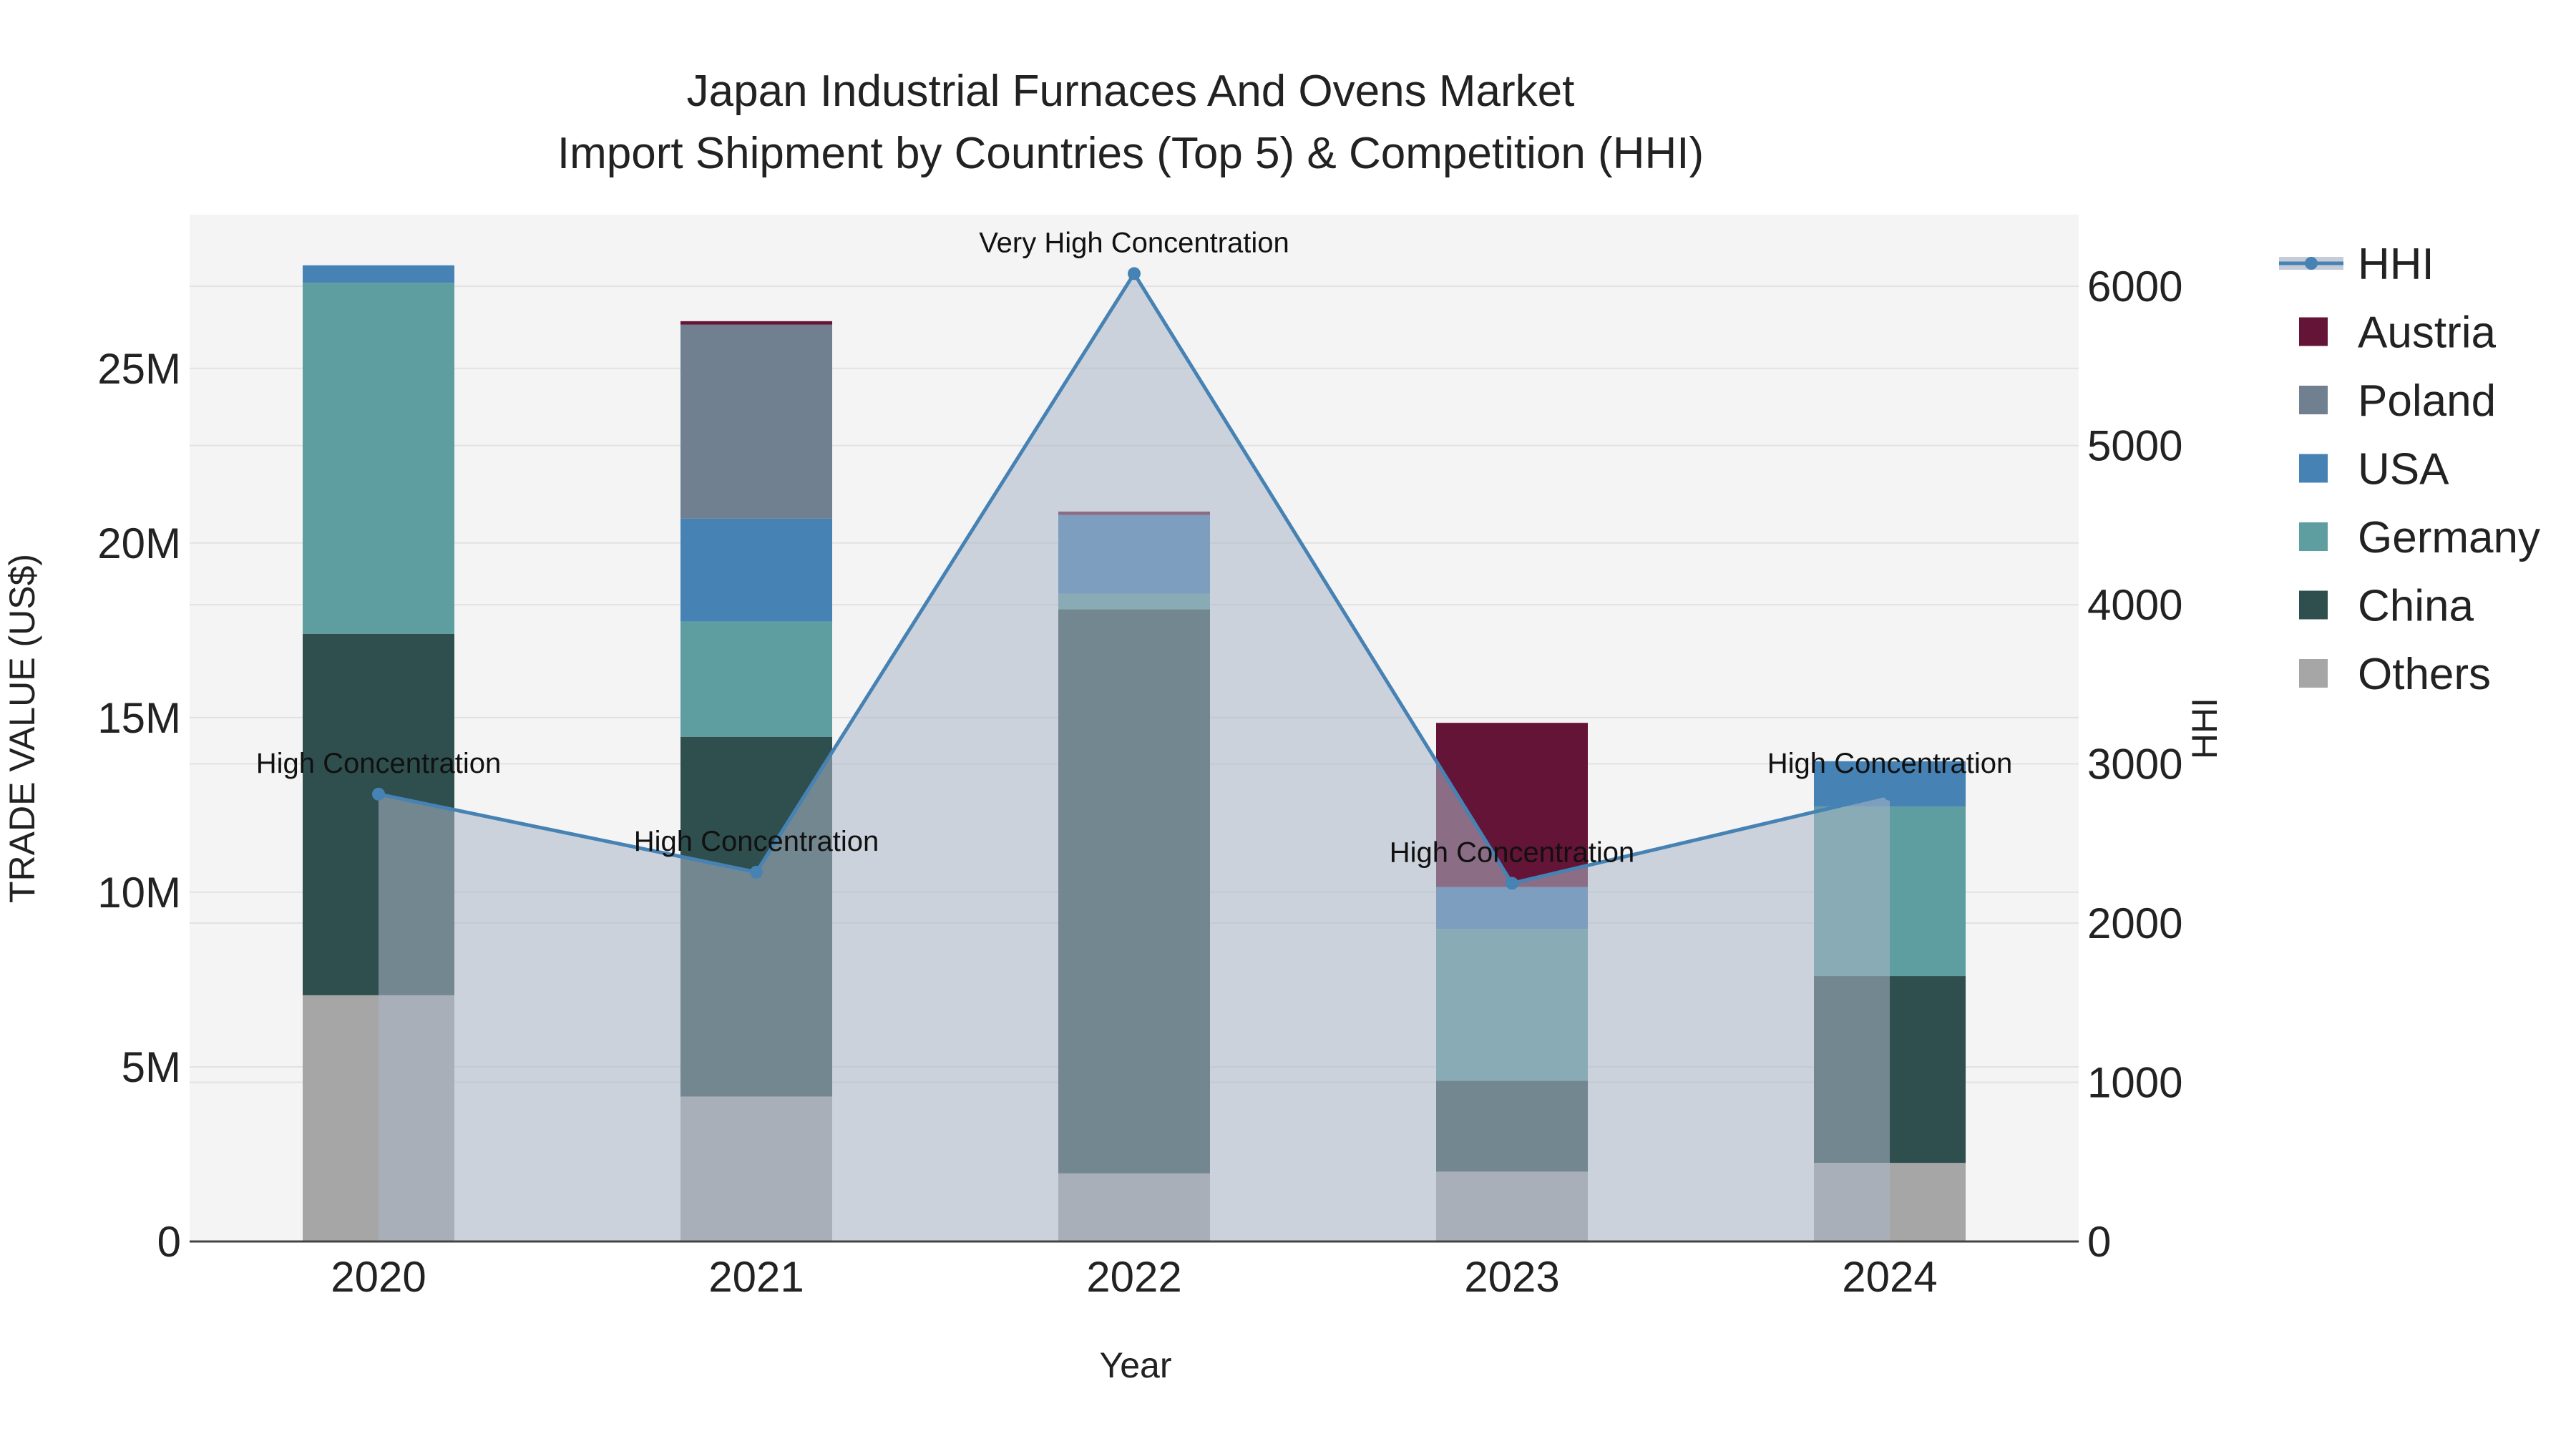  What do you see at coordinates (1889, 1277) in the screenshot?
I see `x-tick-label-2024: 2024` at bounding box center [1889, 1277].